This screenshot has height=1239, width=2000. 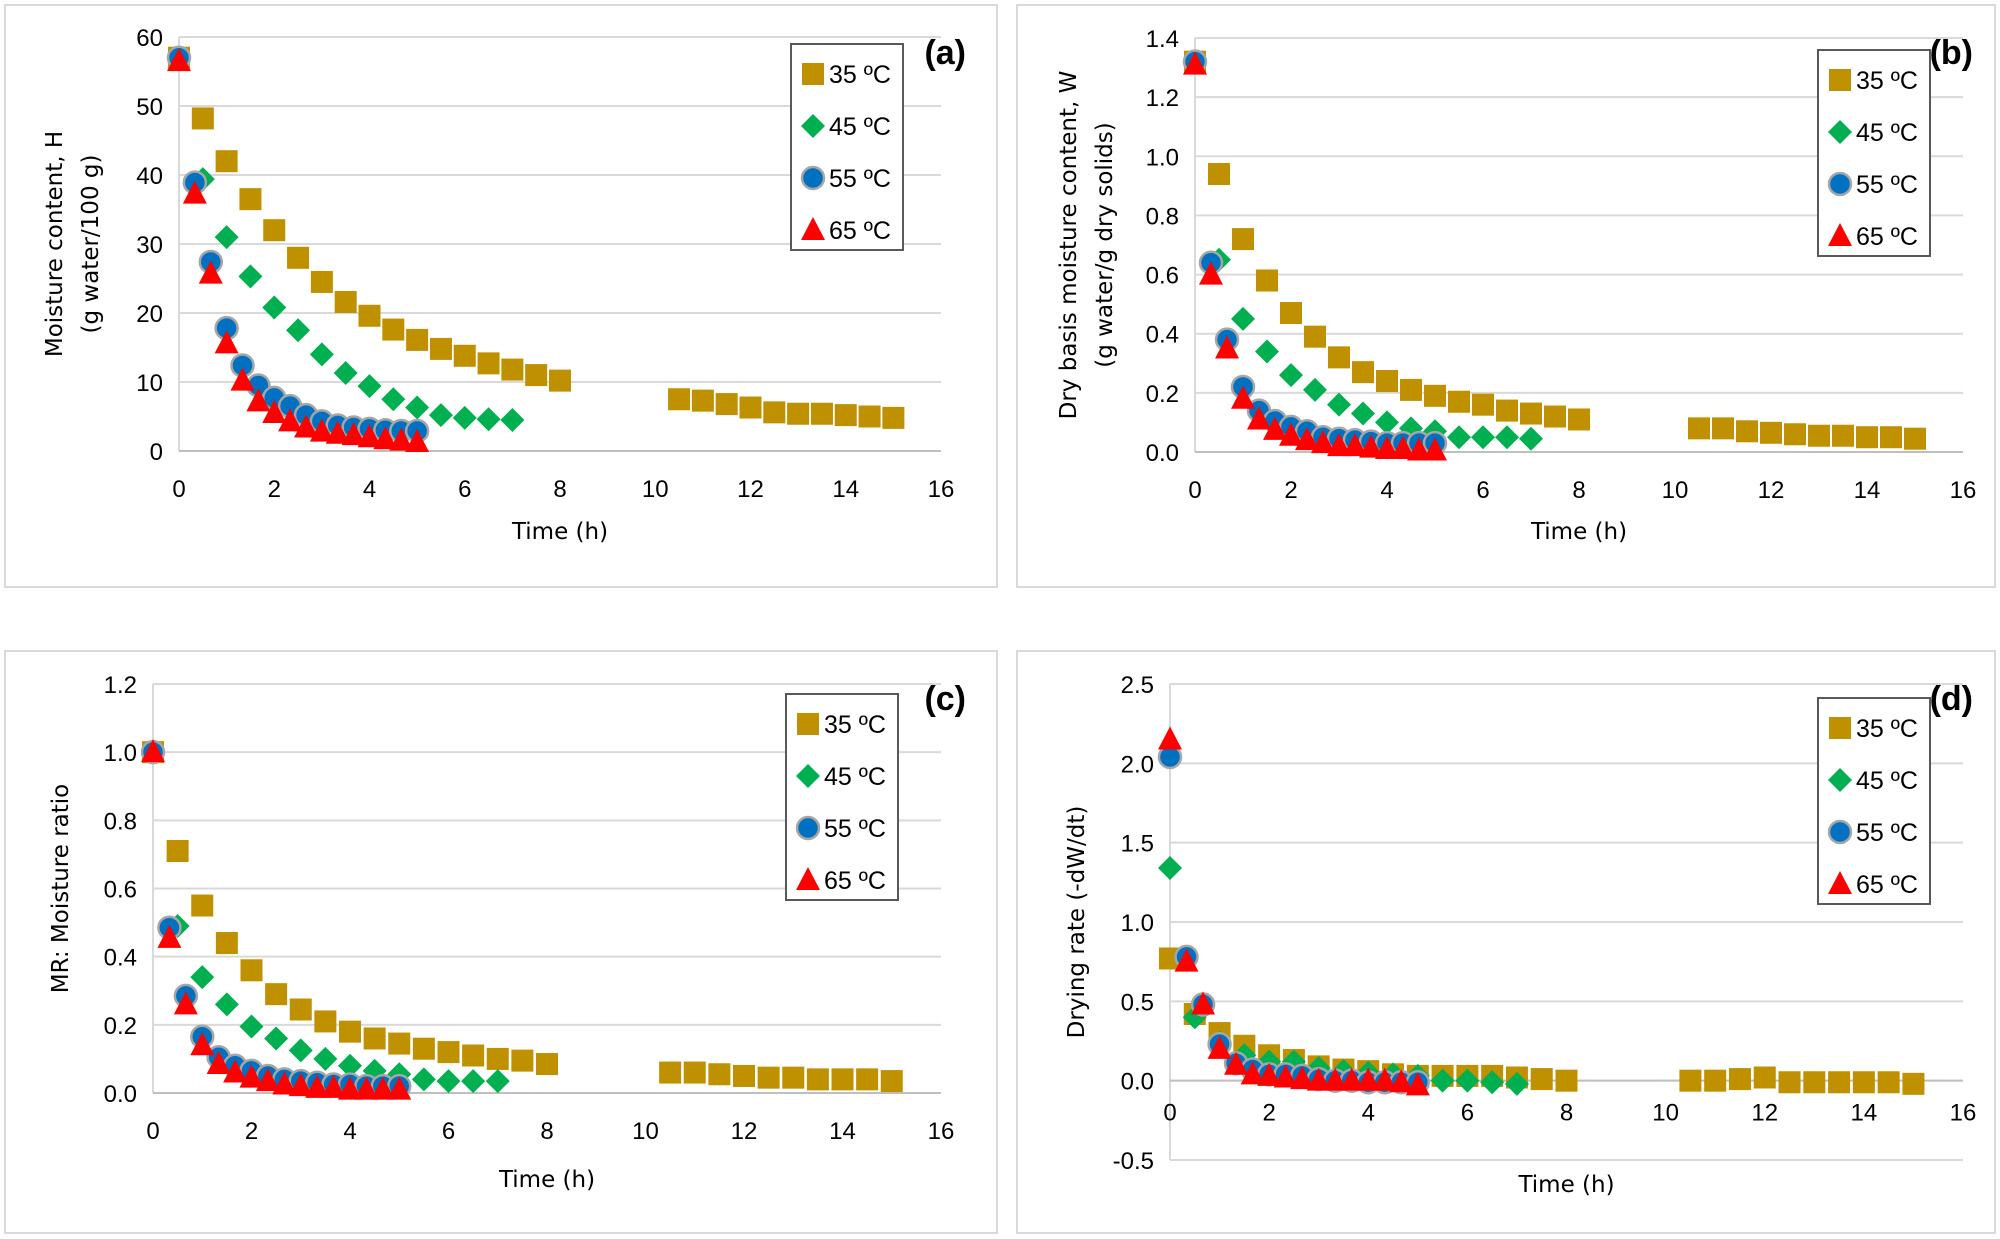 I want to click on x-tick-label: 0, so click(x=1169, y=1113).